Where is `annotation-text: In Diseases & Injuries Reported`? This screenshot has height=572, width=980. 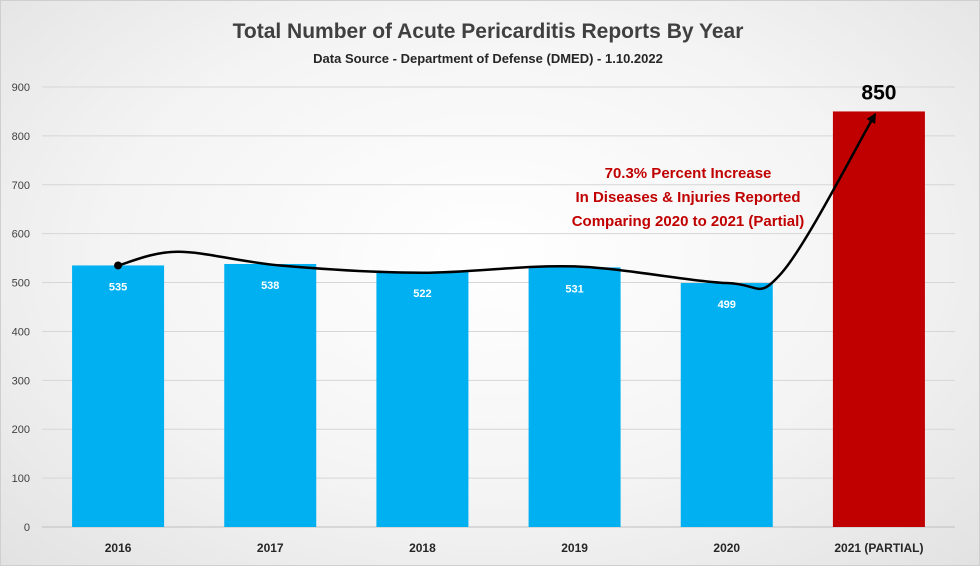
annotation-text: In Diseases & Injuries Reported is located at coordinates (687, 197).